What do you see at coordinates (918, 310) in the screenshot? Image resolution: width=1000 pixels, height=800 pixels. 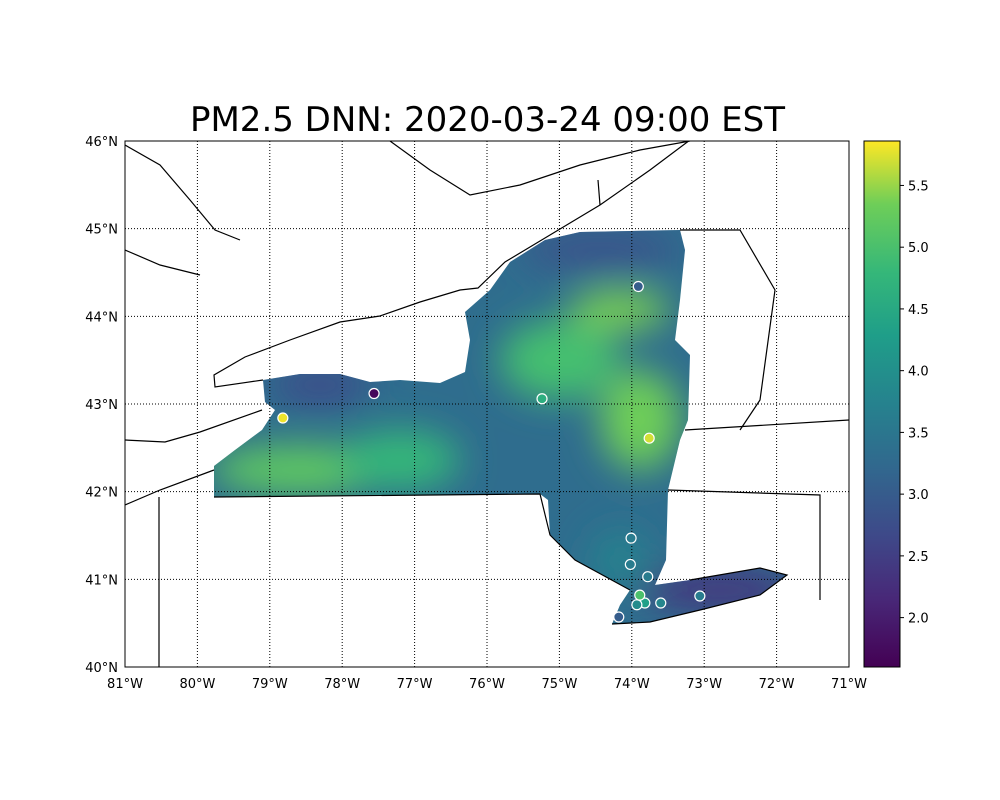 I see `colorbar-tick-label: 4.5` at bounding box center [918, 310].